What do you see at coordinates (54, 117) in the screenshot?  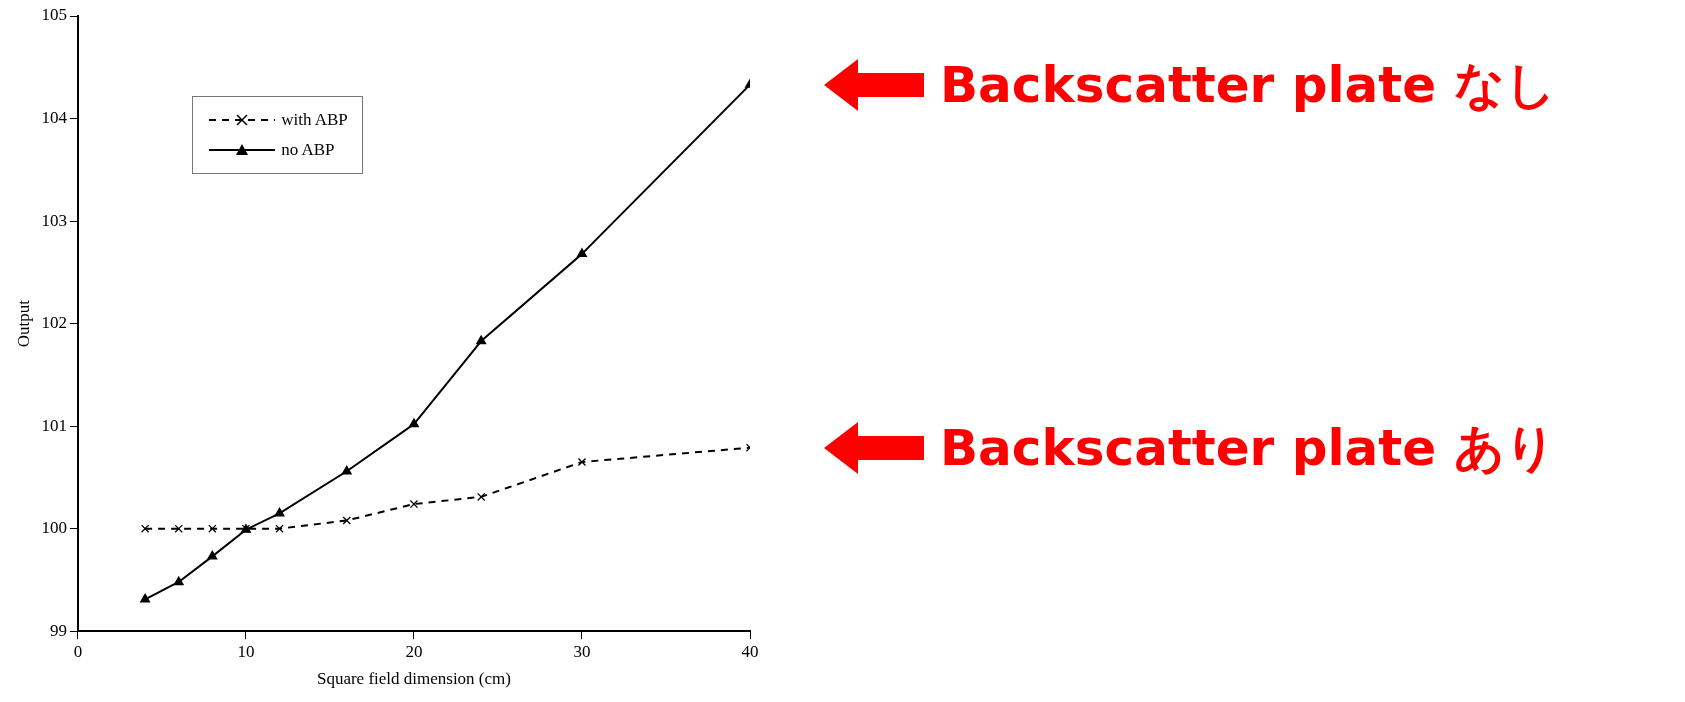 I see `y-tick-label: 104` at bounding box center [54, 117].